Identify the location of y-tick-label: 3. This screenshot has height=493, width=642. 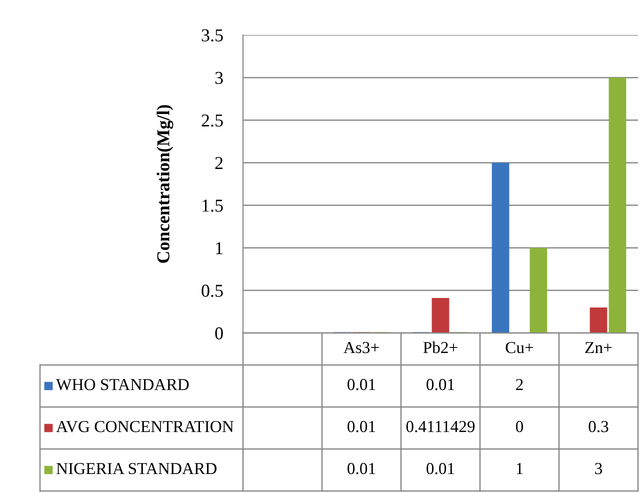
(219, 78).